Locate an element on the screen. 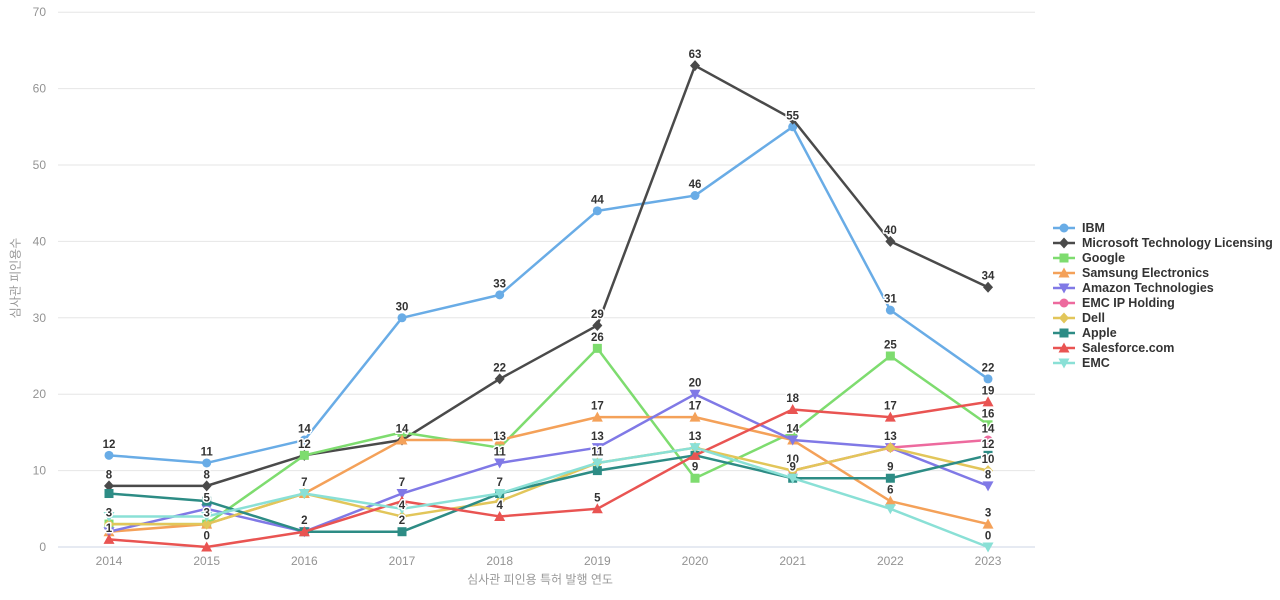  data-label-salesforce-com-2021: 18 is located at coordinates (792, 399).